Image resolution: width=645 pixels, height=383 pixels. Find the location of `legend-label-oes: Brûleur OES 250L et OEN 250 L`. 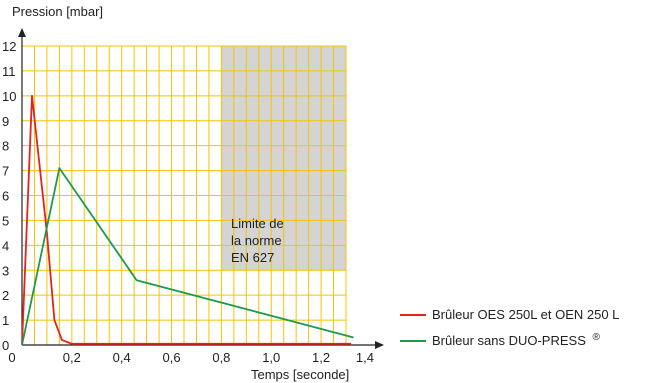

legend-label-oes: Brûleur OES 250L et OEN 250 L is located at coordinates (525, 314).